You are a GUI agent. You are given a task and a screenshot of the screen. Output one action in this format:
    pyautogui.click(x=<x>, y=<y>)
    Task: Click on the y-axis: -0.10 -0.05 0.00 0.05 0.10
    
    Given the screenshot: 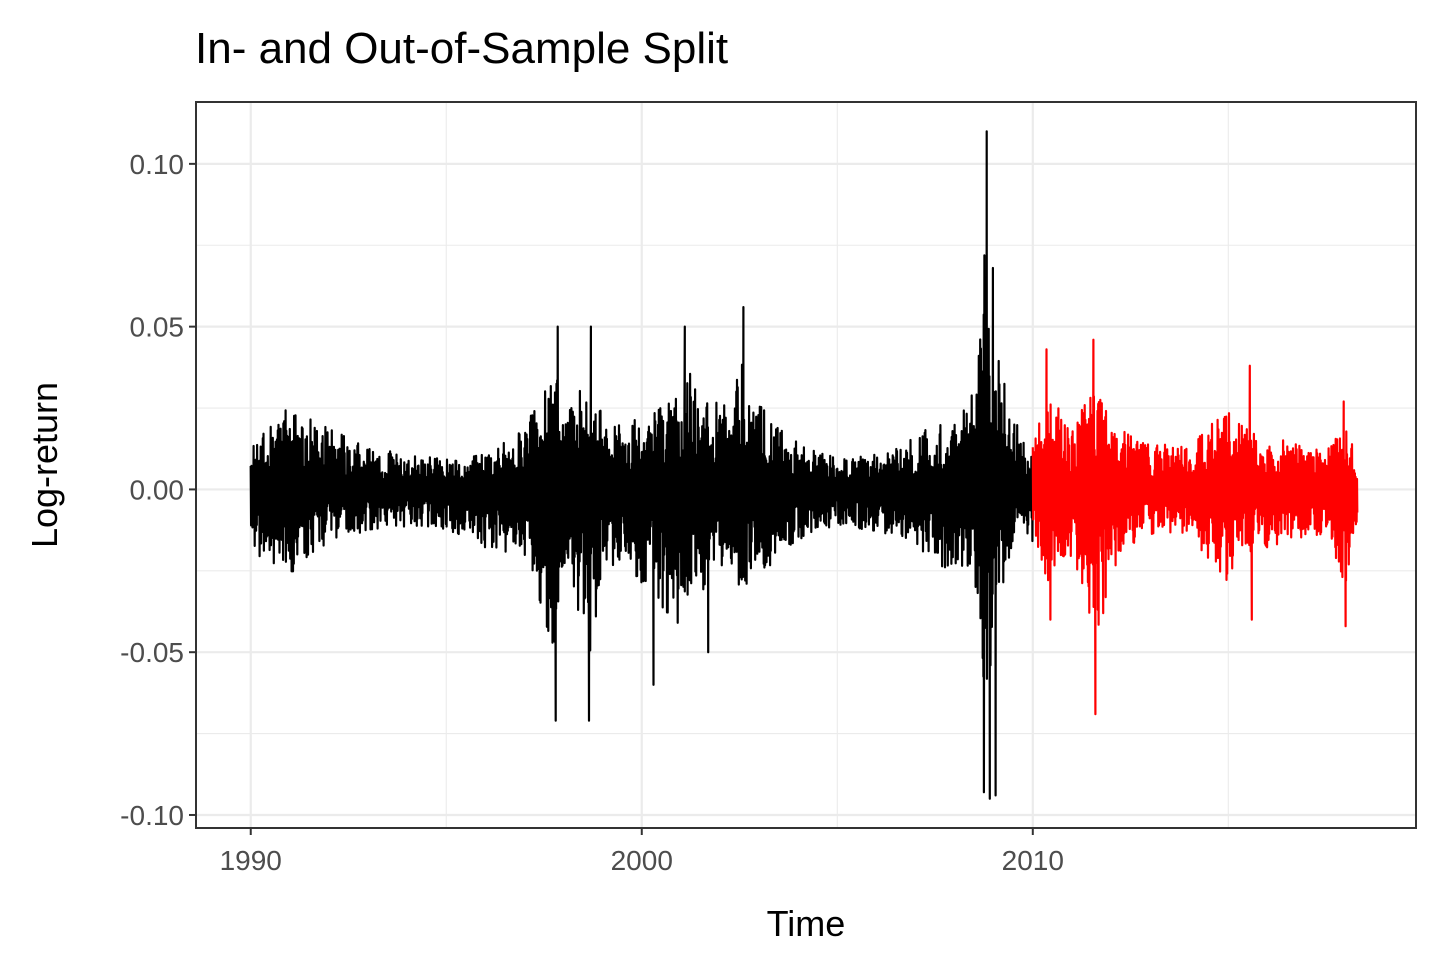 What is the action you would take?
    pyautogui.click(x=158, y=490)
    